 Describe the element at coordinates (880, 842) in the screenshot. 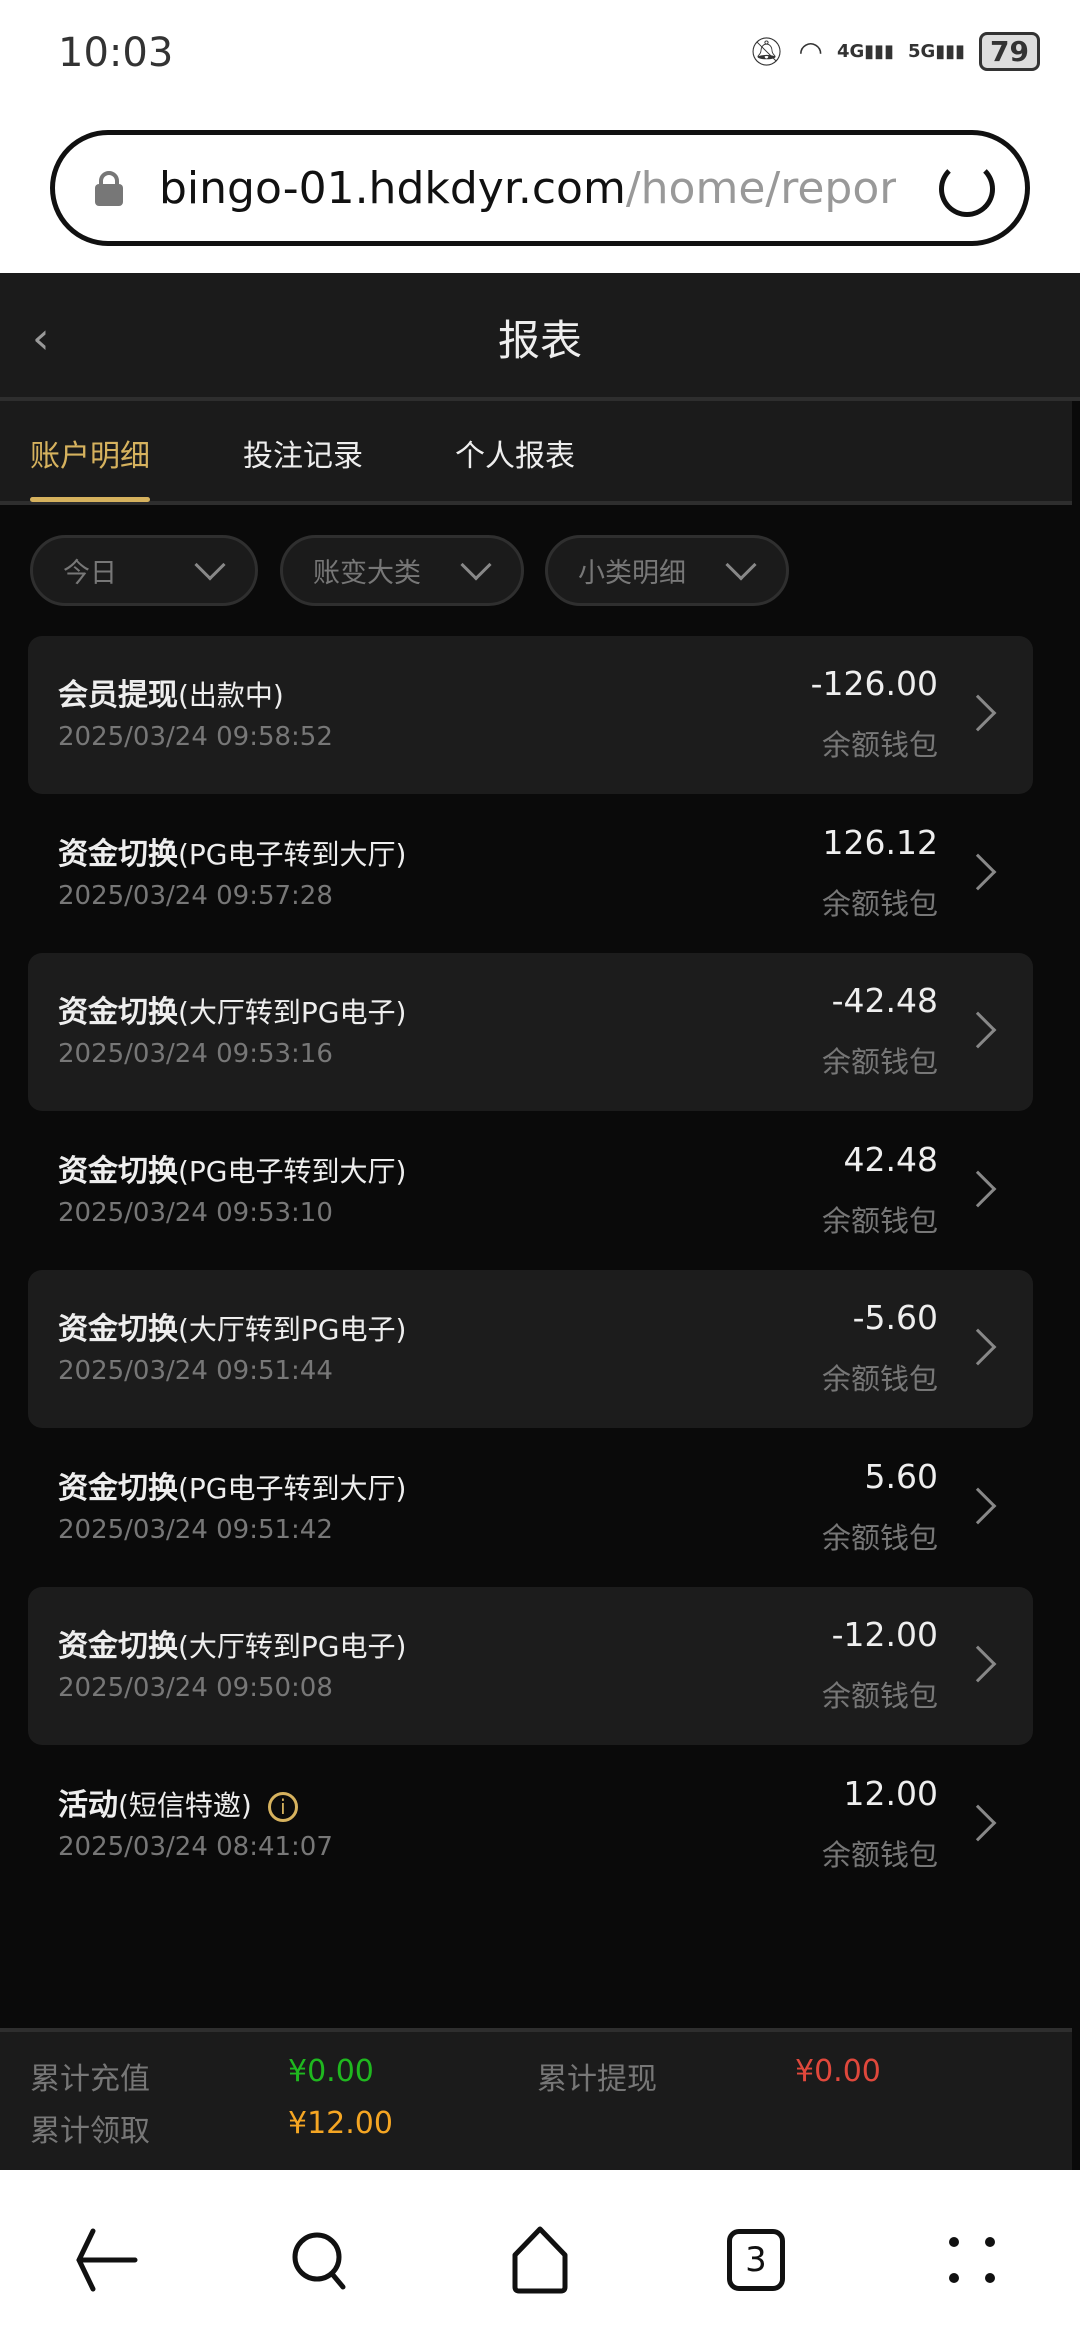

I see `record-amount: 126.12` at that location.